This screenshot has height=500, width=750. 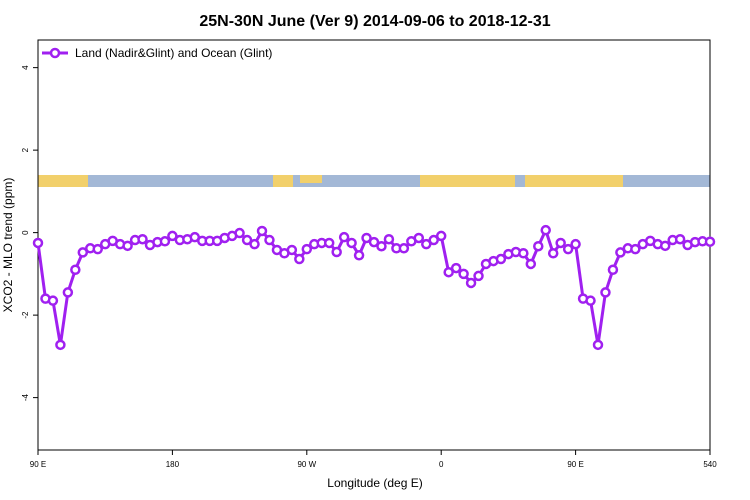 What do you see at coordinates (374, 181) in the screenshot?
I see `map-strip` at bounding box center [374, 181].